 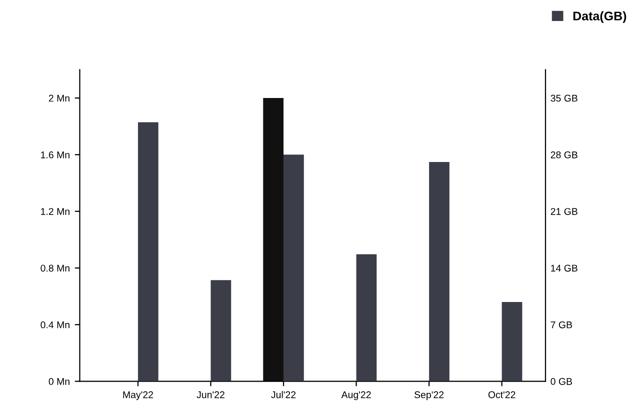 What do you see at coordinates (502, 394) in the screenshot?
I see `x-tick-label: Oct'22` at bounding box center [502, 394].